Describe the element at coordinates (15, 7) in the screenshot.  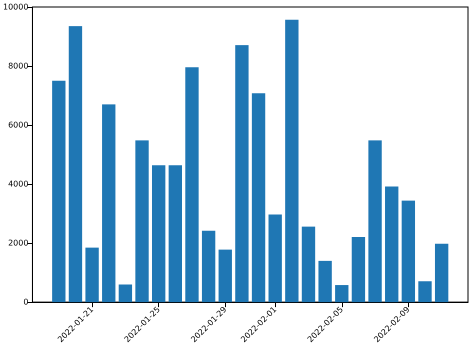
I see `y-tick-label: 10000` at that location.